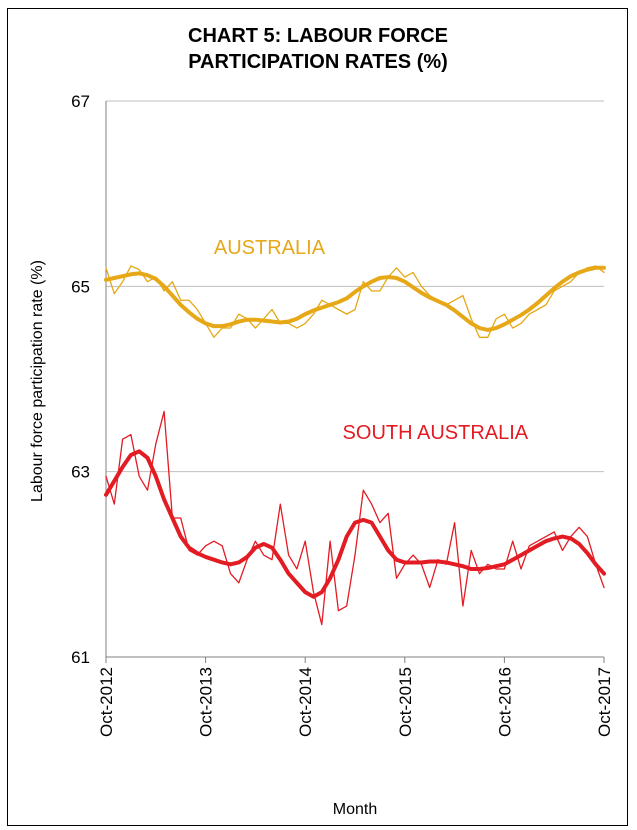 Image resolution: width=637 pixels, height=830 pixels. Describe the element at coordinates (436, 433) in the screenshot. I see `series-label-south-australia: SOUTH AUSTRALIA` at that location.